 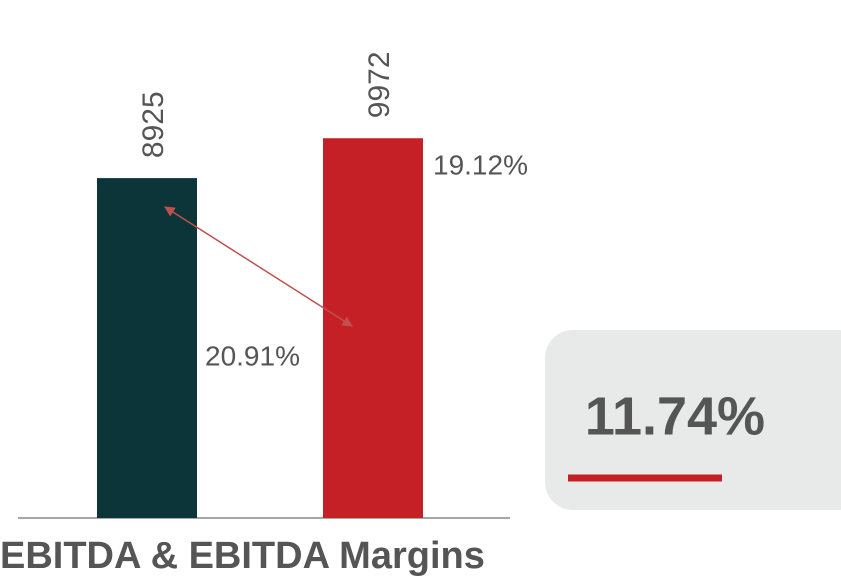 I want to click on growth-box, so click(x=693, y=420).